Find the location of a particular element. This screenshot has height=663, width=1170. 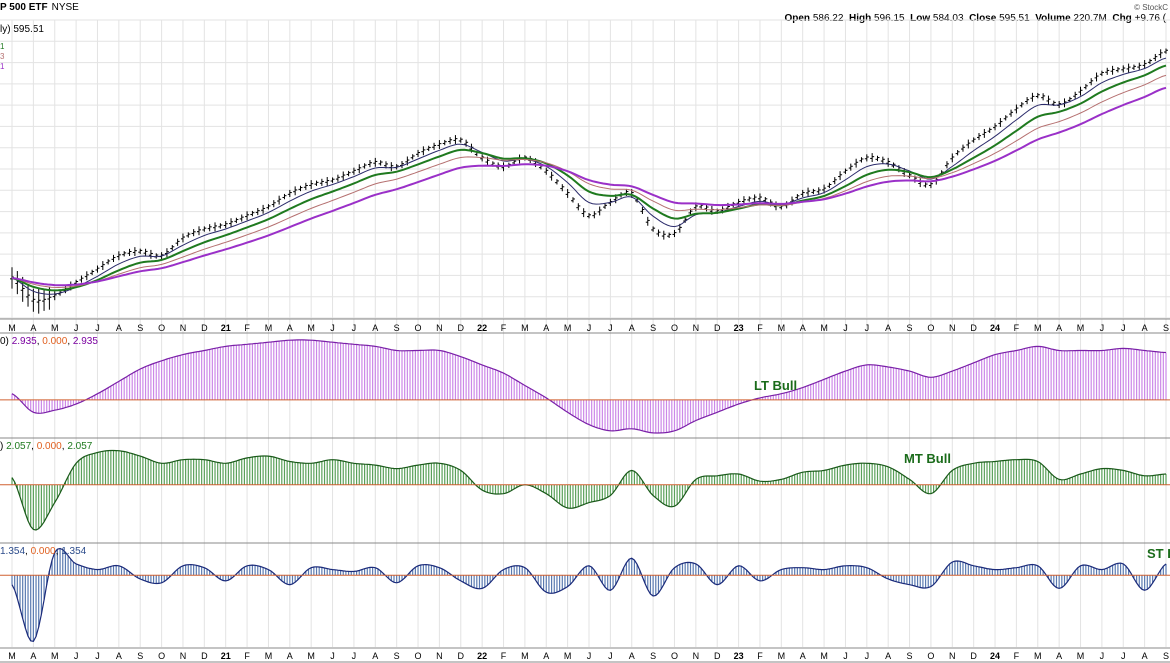

chg-label: Chg is located at coordinates (1122, 18).